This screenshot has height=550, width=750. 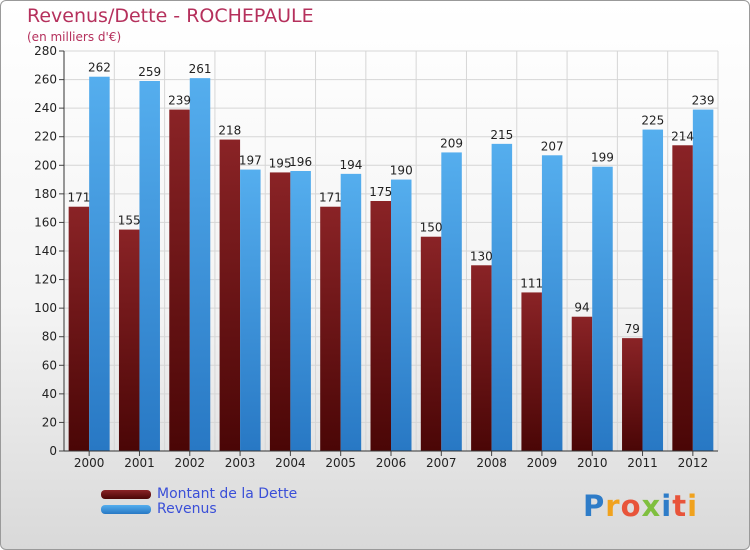 What do you see at coordinates (552, 146) in the screenshot?
I see `value-label: 207` at bounding box center [552, 146].